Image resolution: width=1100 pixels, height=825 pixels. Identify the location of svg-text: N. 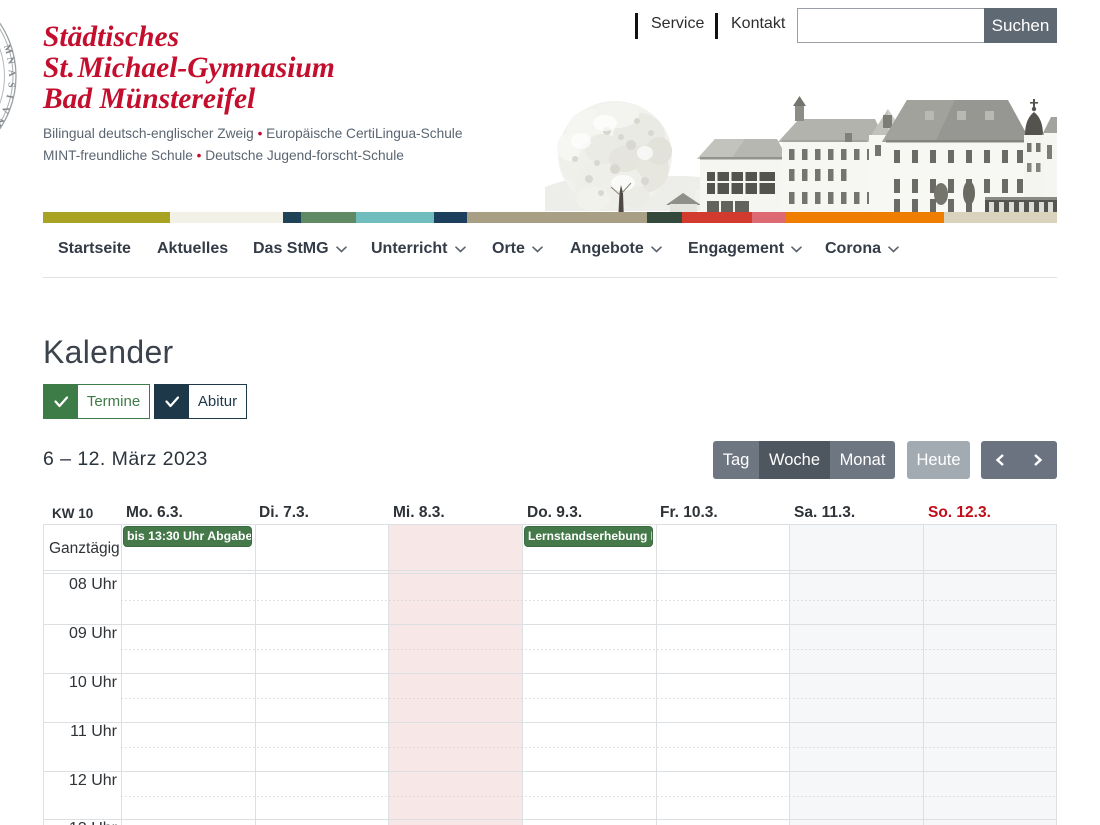
(9, 60).